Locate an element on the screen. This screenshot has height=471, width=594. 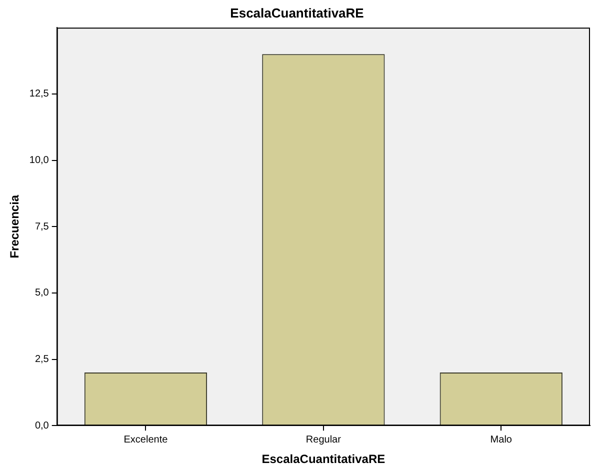
chart-title: EscalaCuantitativaRE is located at coordinates (297, 12).